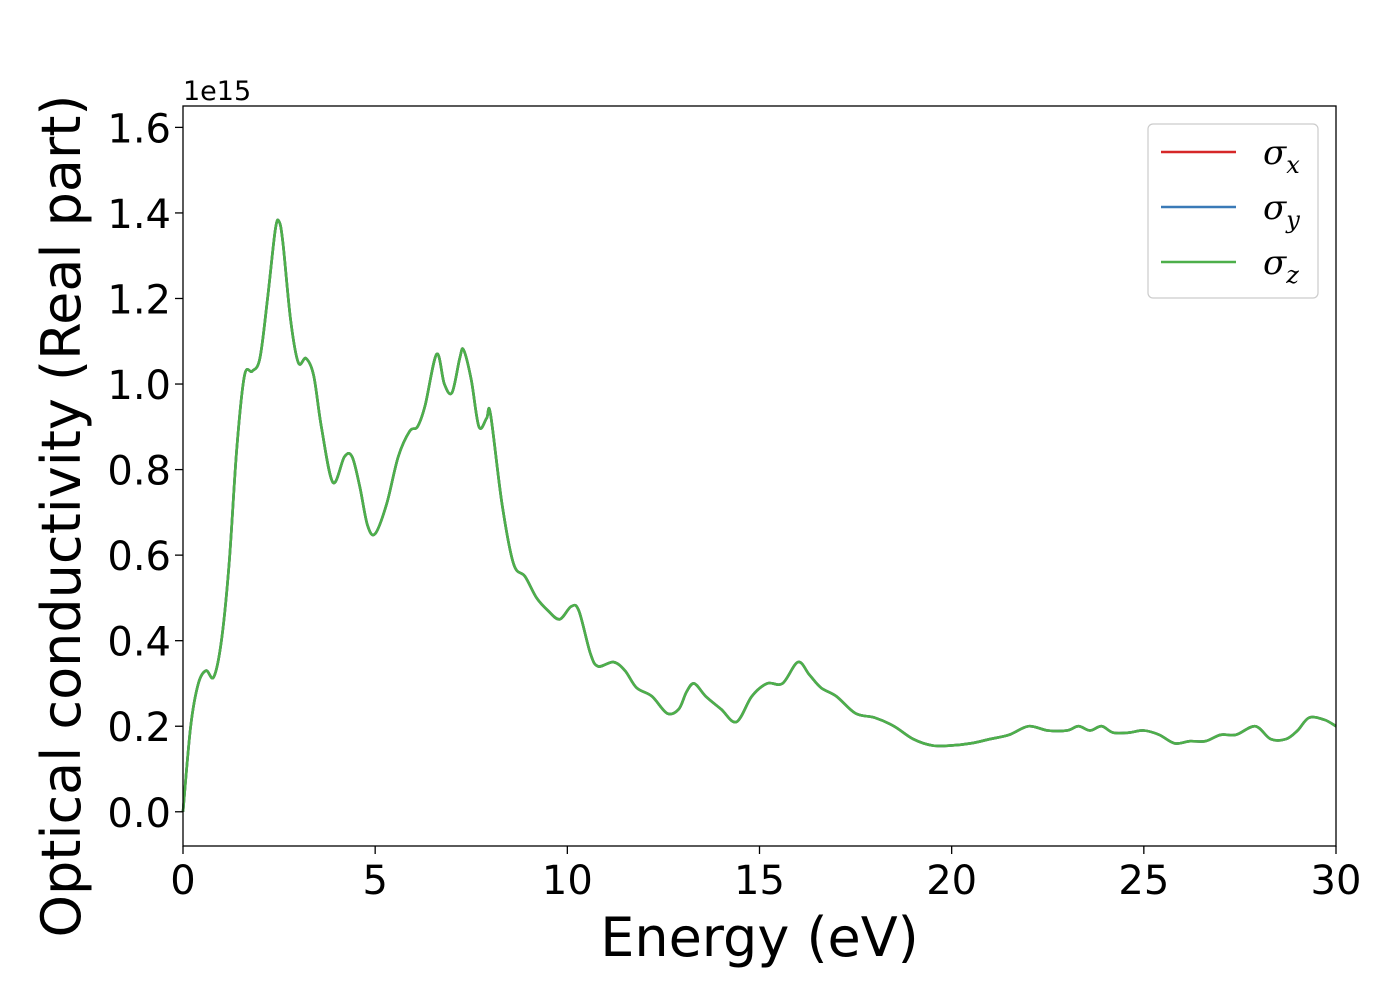 The width and height of the screenshot is (1400, 1000). I want to click on y-axis-offset-label: 1e15, so click(217, 91).